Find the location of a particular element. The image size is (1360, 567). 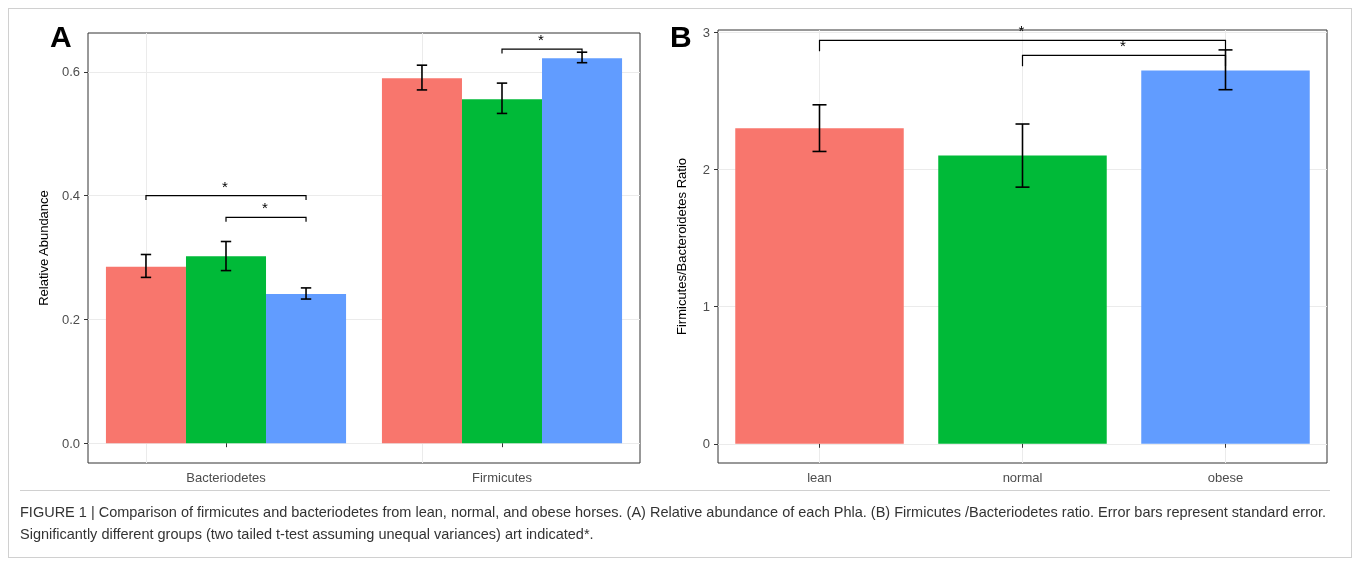

y-tick-label: 1 is located at coordinates (706, 307).